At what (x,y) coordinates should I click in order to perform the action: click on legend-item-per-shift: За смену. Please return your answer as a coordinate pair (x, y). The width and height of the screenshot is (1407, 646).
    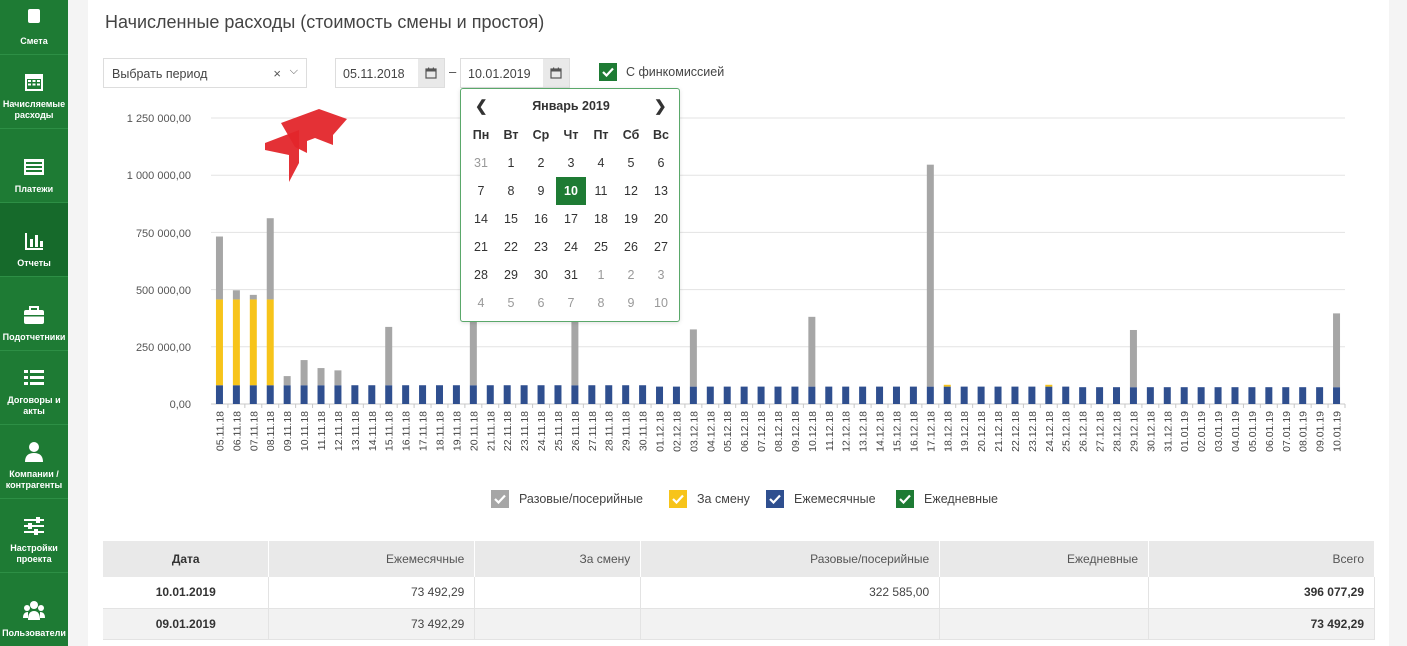
    Looking at the image, I should click on (709, 499).